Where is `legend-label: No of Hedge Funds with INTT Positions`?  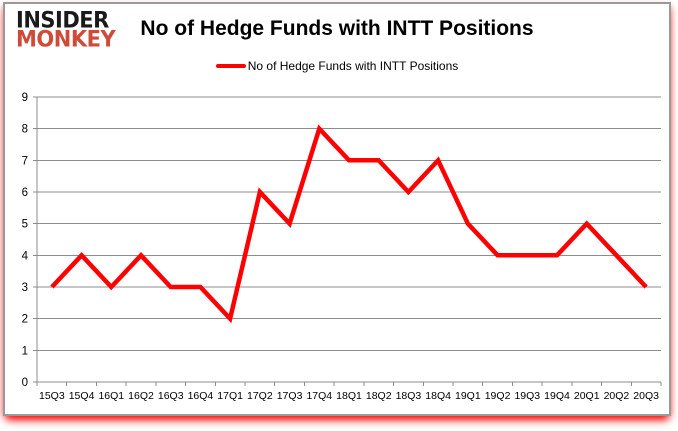
legend-label: No of Hedge Funds with INTT Positions is located at coordinates (353, 66).